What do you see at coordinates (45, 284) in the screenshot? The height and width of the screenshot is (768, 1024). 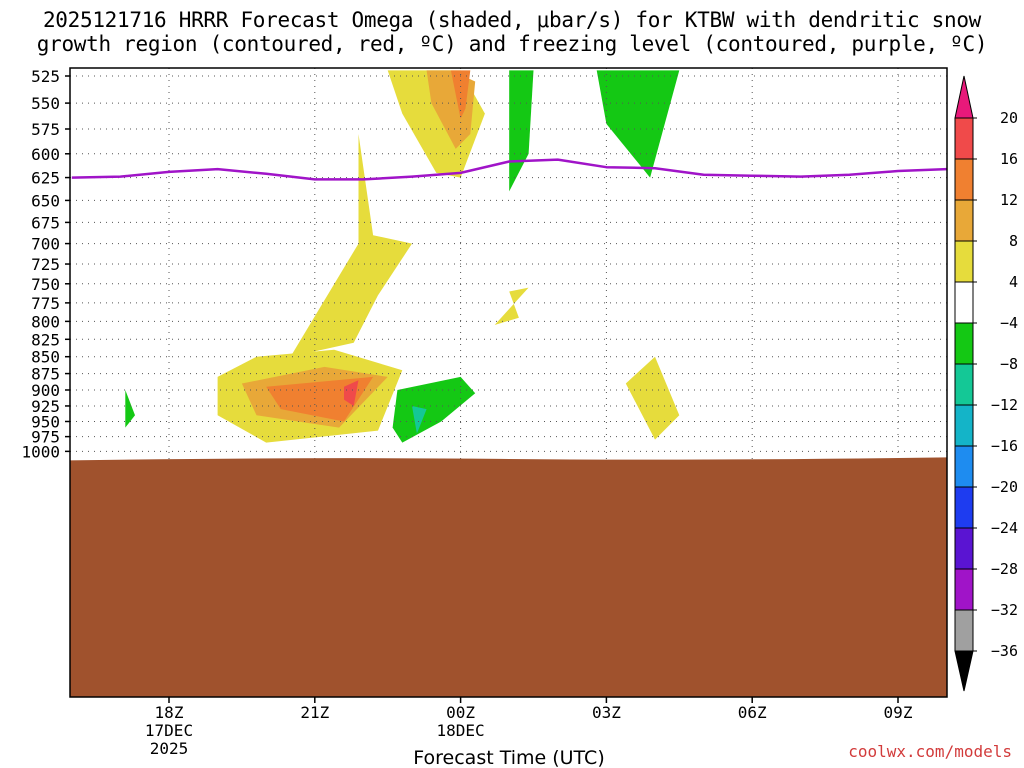 I see `y-tick-label-750: 750` at bounding box center [45, 284].